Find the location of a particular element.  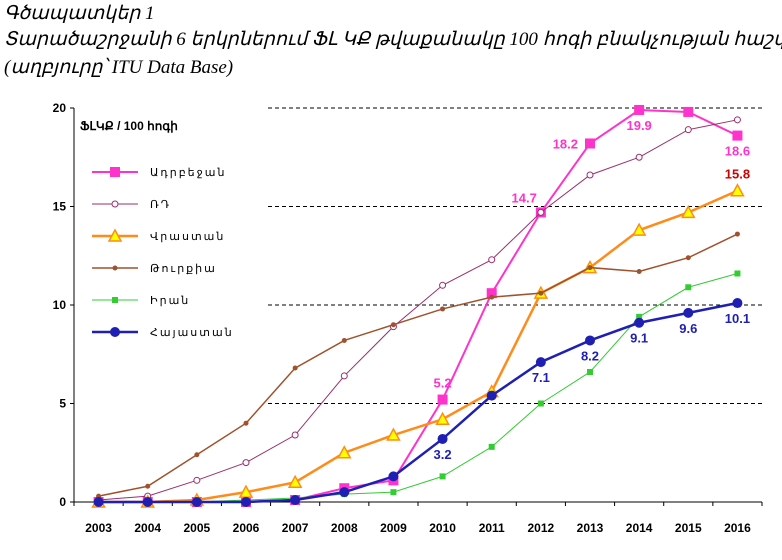

y-tick-label: 0 is located at coordinates (62, 502).